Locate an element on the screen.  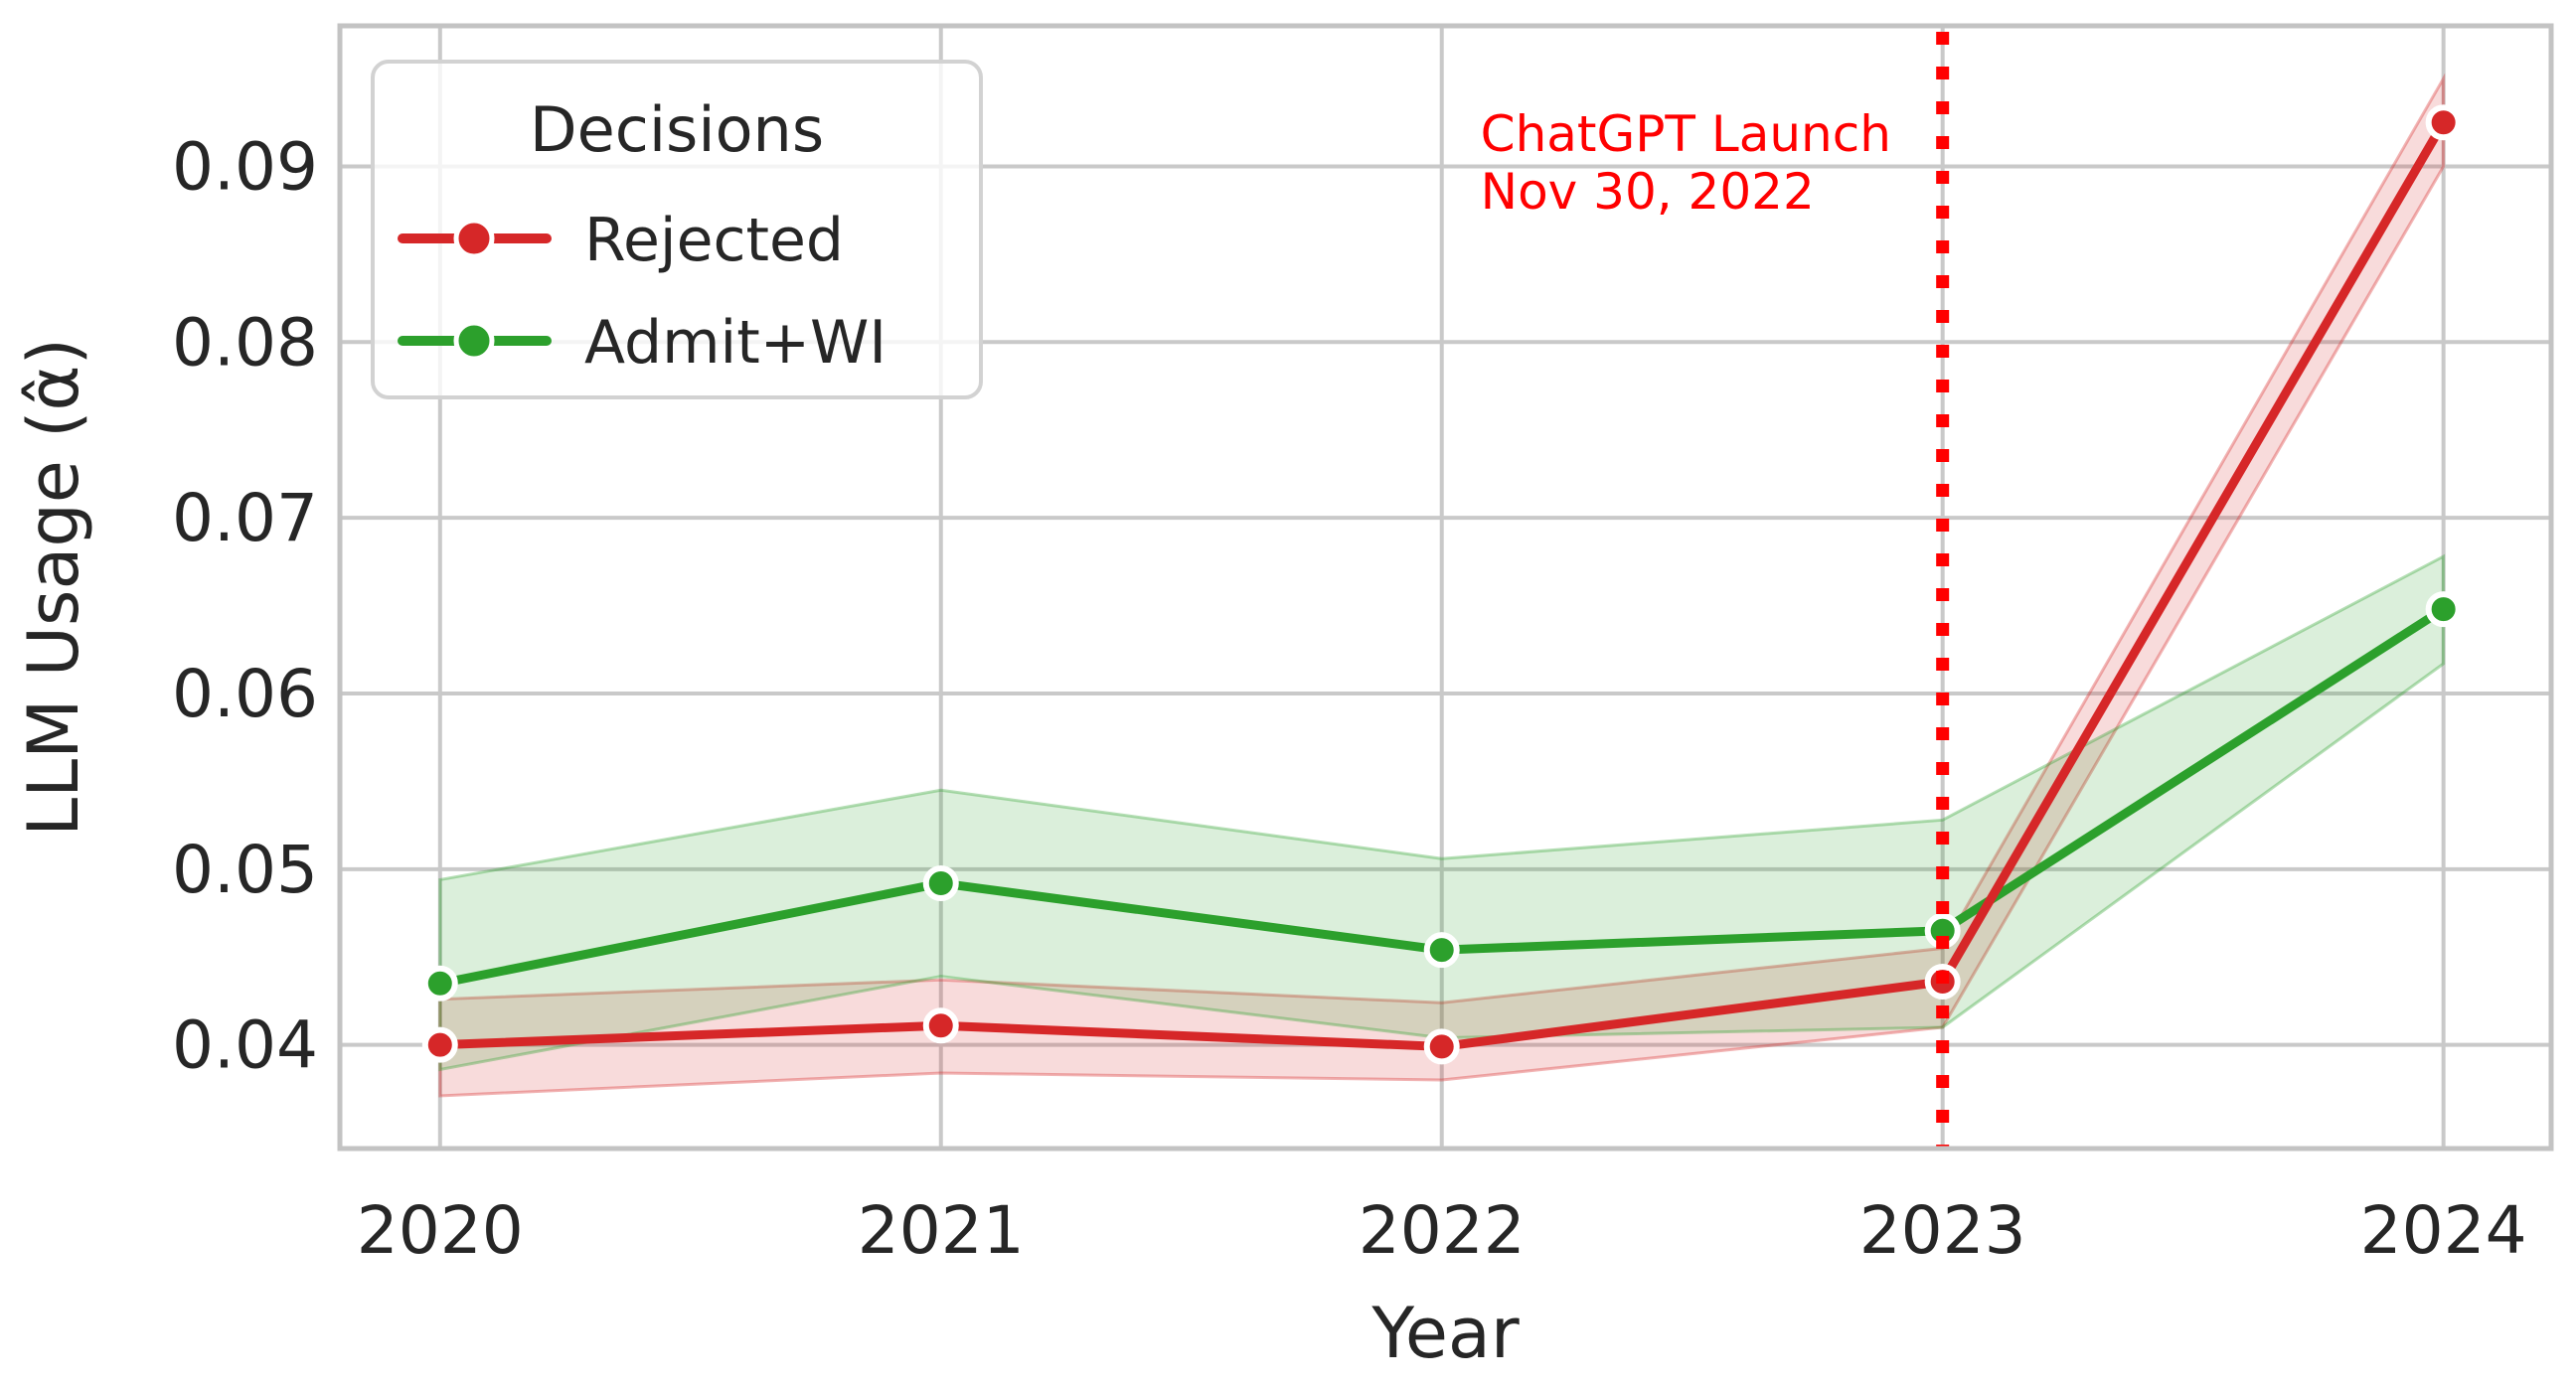
x-tick-label: 2023 is located at coordinates (1942, 1230).